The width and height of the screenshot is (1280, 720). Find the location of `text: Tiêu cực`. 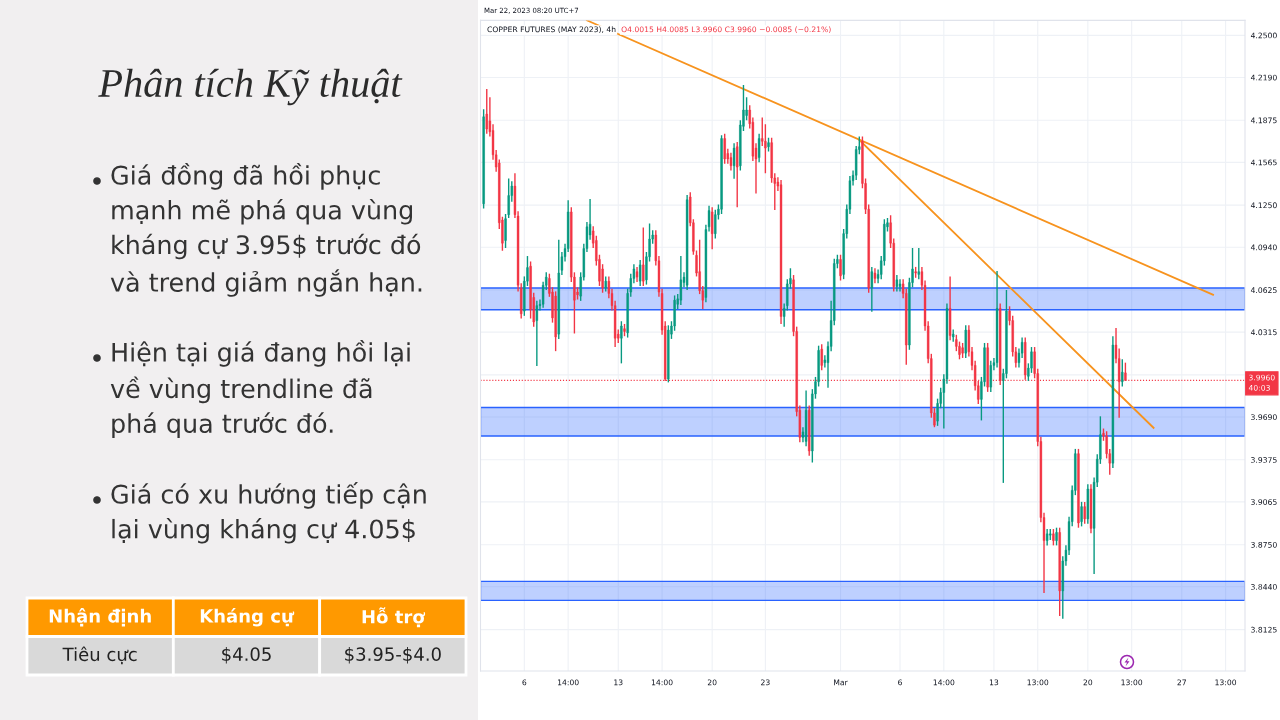

text: Tiêu cực is located at coordinates (99, 655).